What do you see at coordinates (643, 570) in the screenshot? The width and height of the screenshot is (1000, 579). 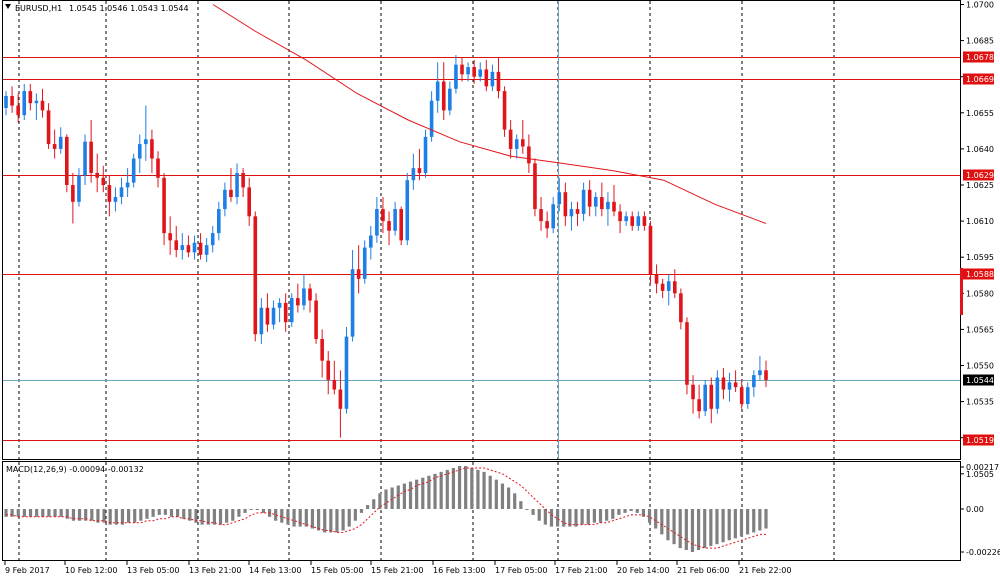 I see `time-tick-label: 20 Feb 14:00` at bounding box center [643, 570].